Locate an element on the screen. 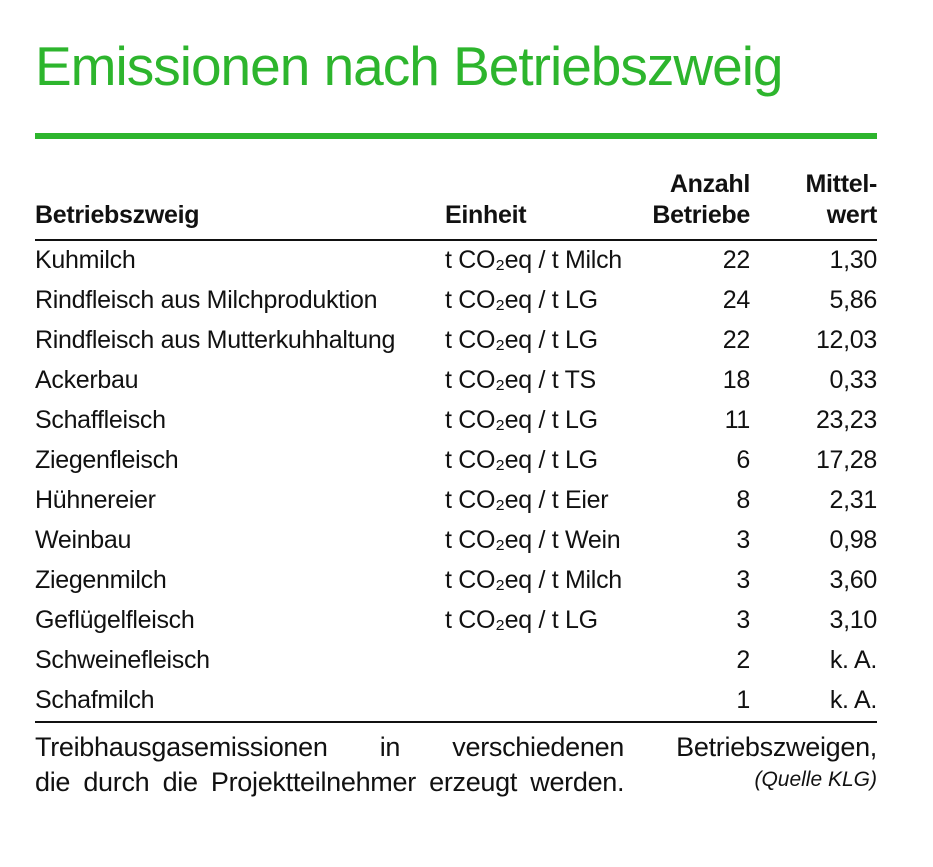  cell-betriebszweig: Schaffleisch is located at coordinates (100, 420).